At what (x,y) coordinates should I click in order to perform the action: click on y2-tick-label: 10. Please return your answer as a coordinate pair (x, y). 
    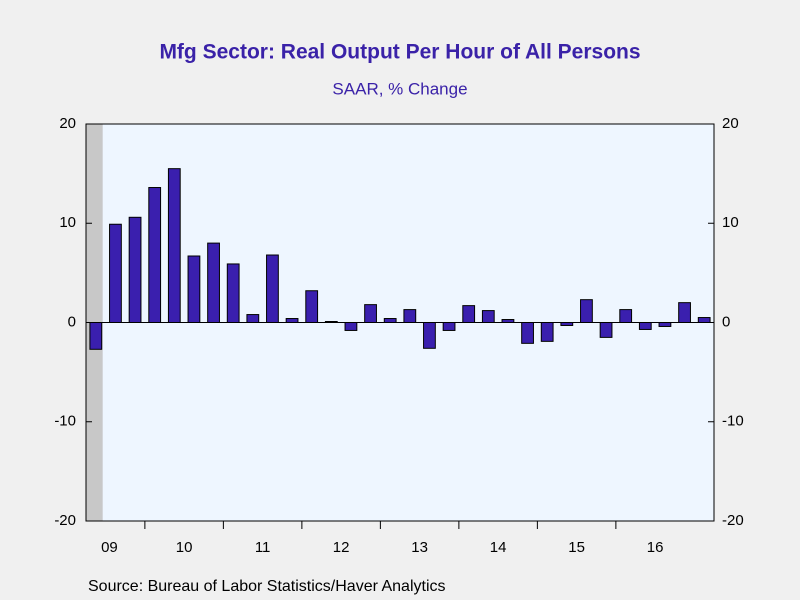
    Looking at the image, I should click on (730, 222).